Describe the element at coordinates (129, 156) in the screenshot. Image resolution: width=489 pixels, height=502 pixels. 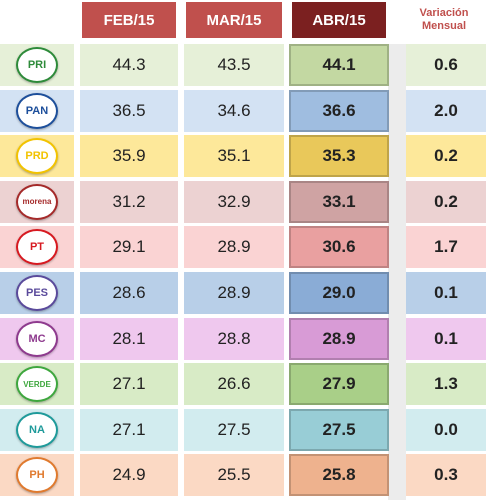
I see `feb-value: 35.9` at that location.